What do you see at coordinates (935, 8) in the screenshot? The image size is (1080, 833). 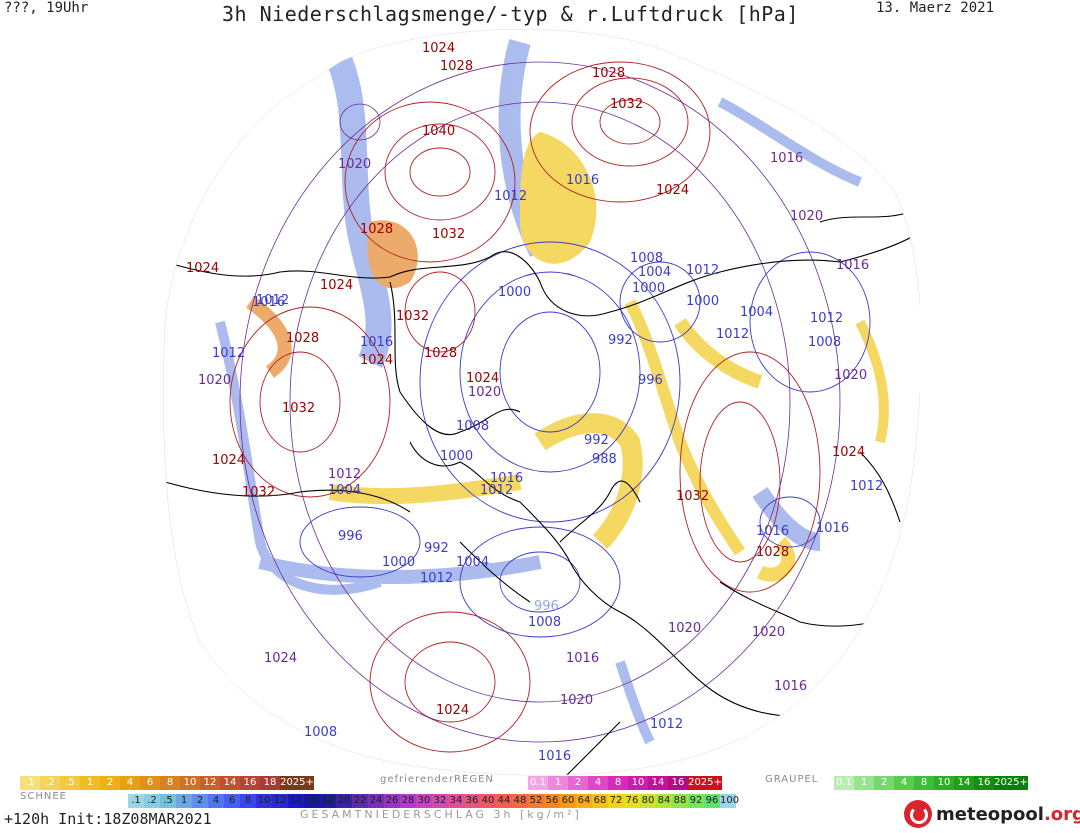 I see `forecast-date: 13. Maerz 2021` at bounding box center [935, 8].